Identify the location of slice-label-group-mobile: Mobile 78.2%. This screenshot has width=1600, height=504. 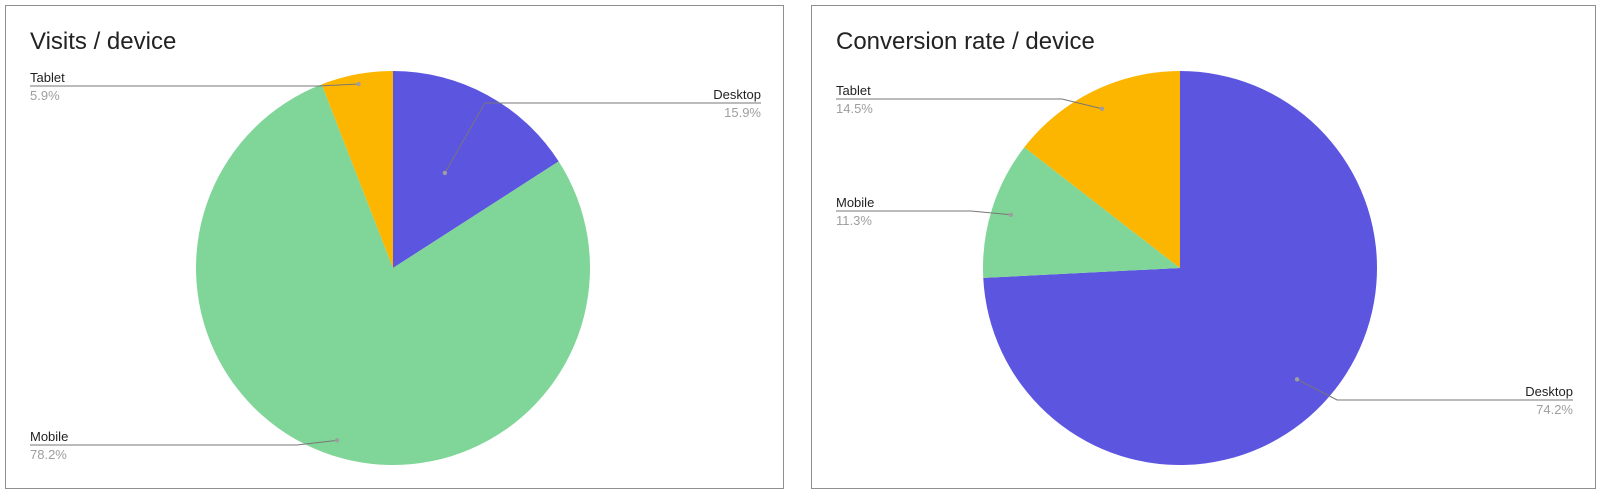
(185, 445).